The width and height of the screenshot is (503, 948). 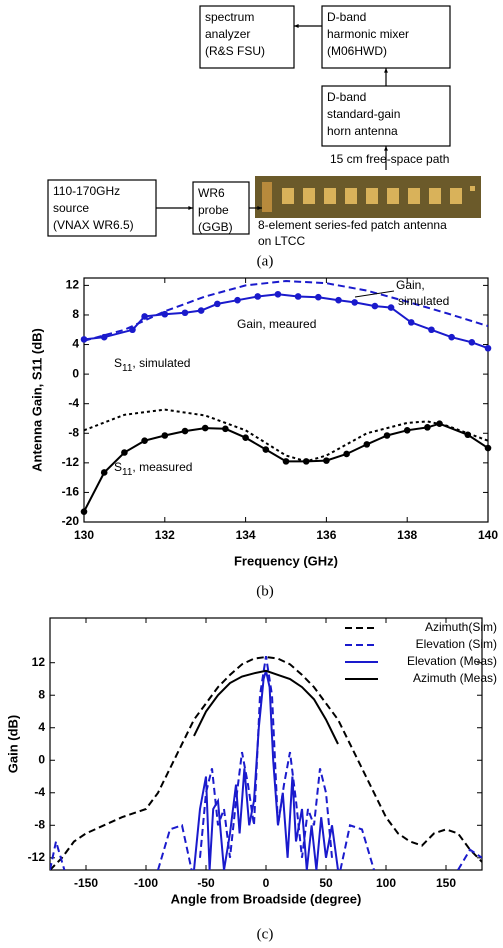 I want to click on box-label: (M06HWD), so click(x=357, y=51).